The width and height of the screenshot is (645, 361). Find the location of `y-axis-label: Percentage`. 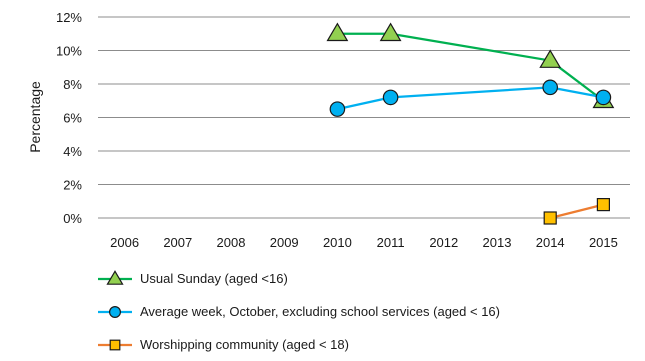

y-axis-label: Percentage is located at coordinates (35, 117).